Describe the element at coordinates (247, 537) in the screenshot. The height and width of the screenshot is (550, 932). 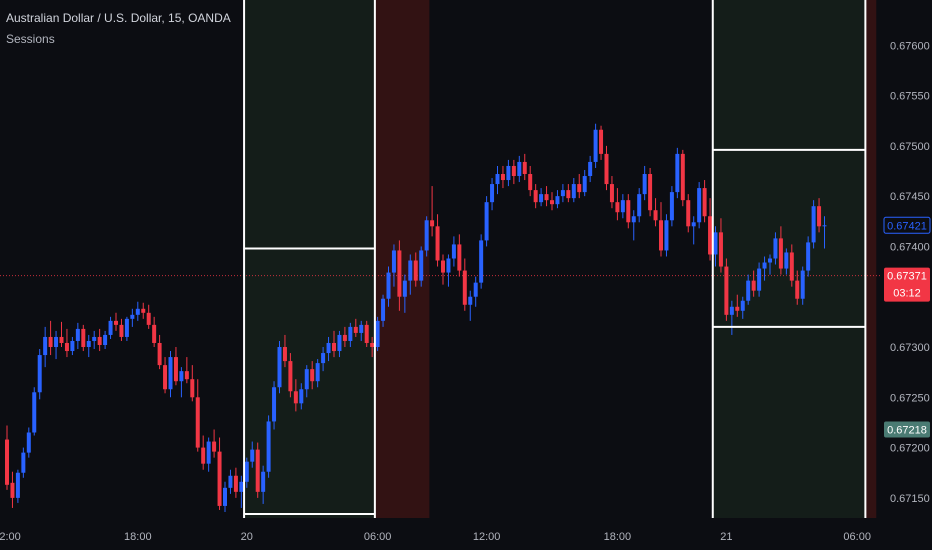
I see `x-tick-label: 20` at that location.